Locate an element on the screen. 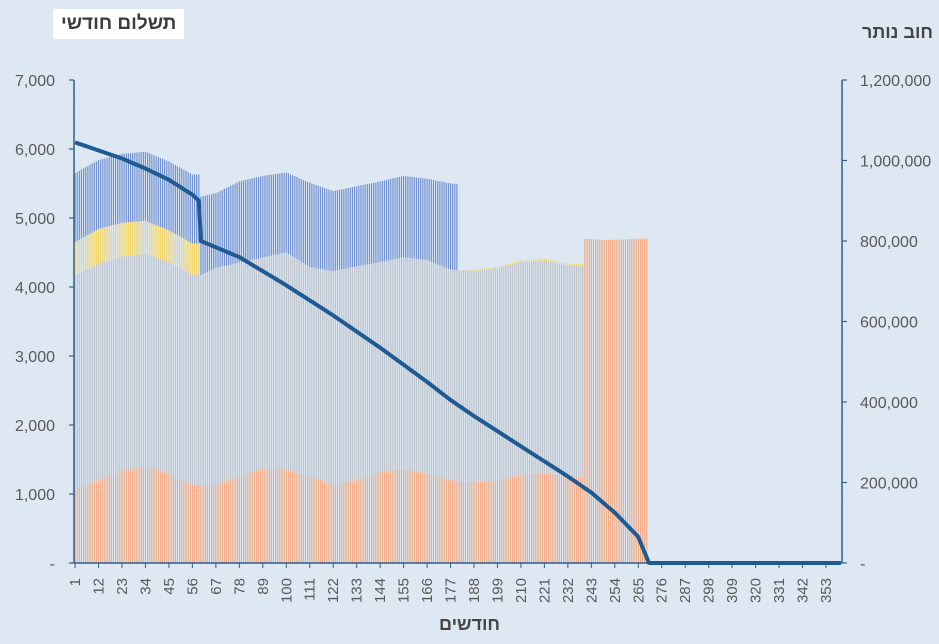 This screenshot has height=644, width=939. right-tick-label: 1,200,000 is located at coordinates (895, 81).